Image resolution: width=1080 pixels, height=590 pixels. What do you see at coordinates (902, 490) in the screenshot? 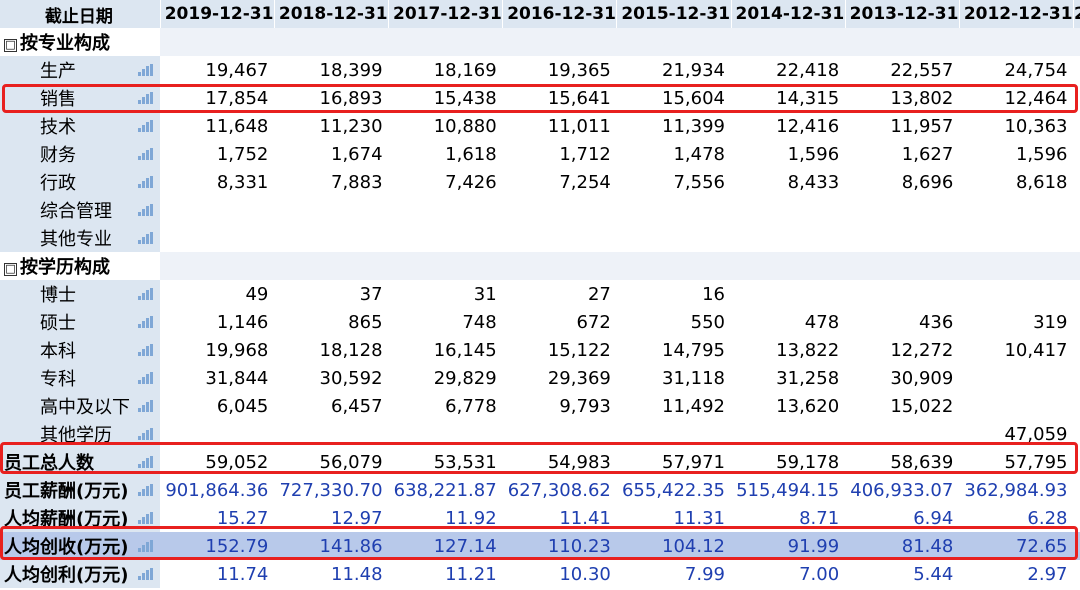
I see `value-cell: 406,933.07` at bounding box center [902, 490].